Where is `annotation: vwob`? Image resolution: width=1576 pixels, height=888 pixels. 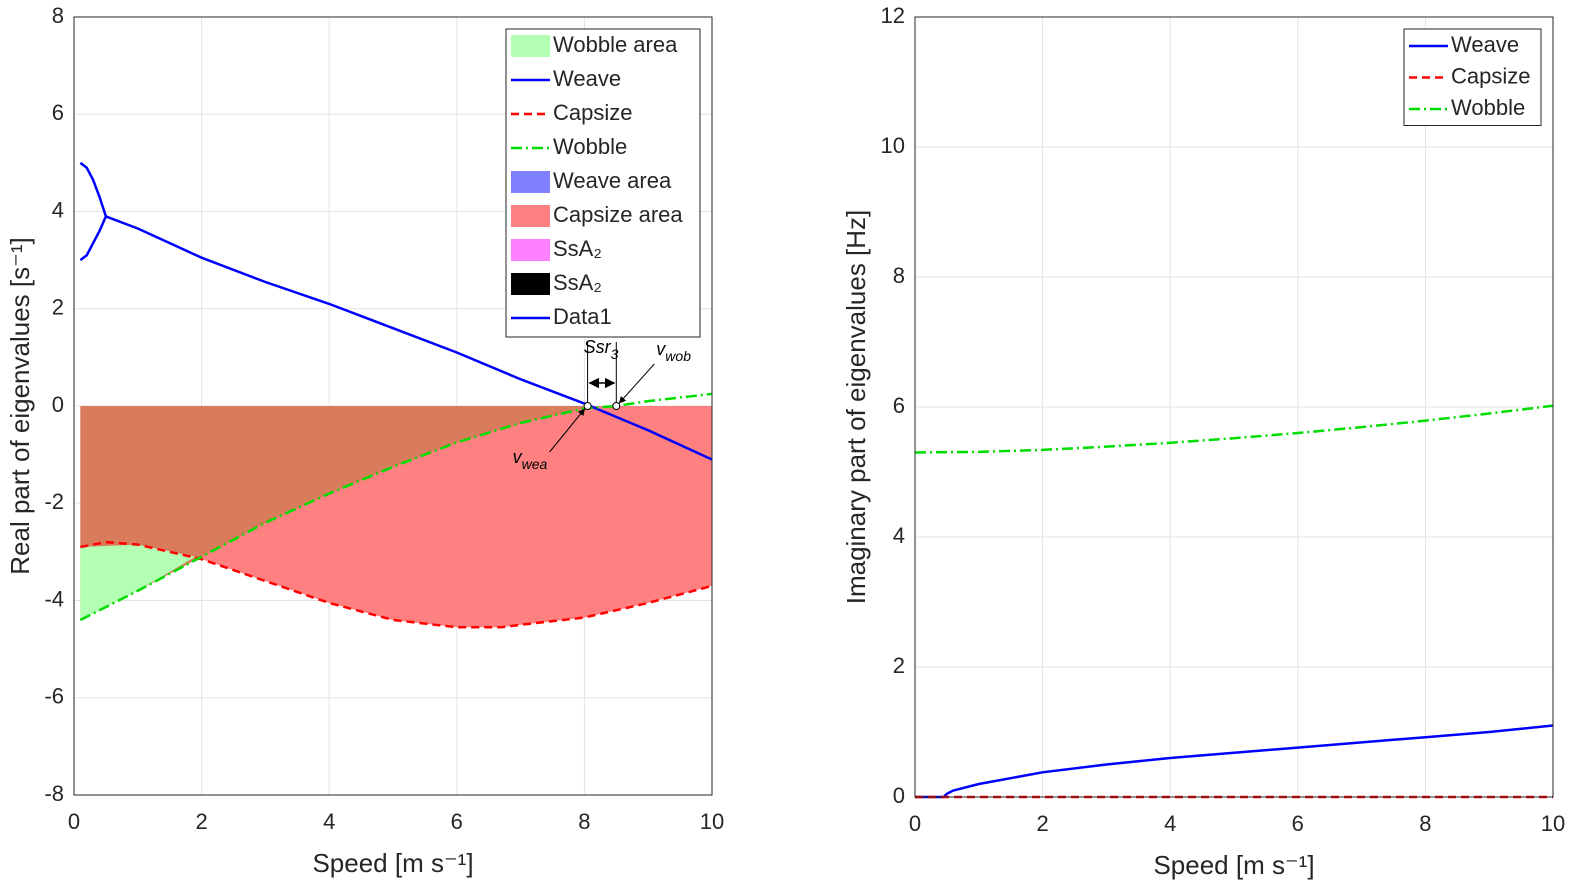 annotation: vwob is located at coordinates (673, 351).